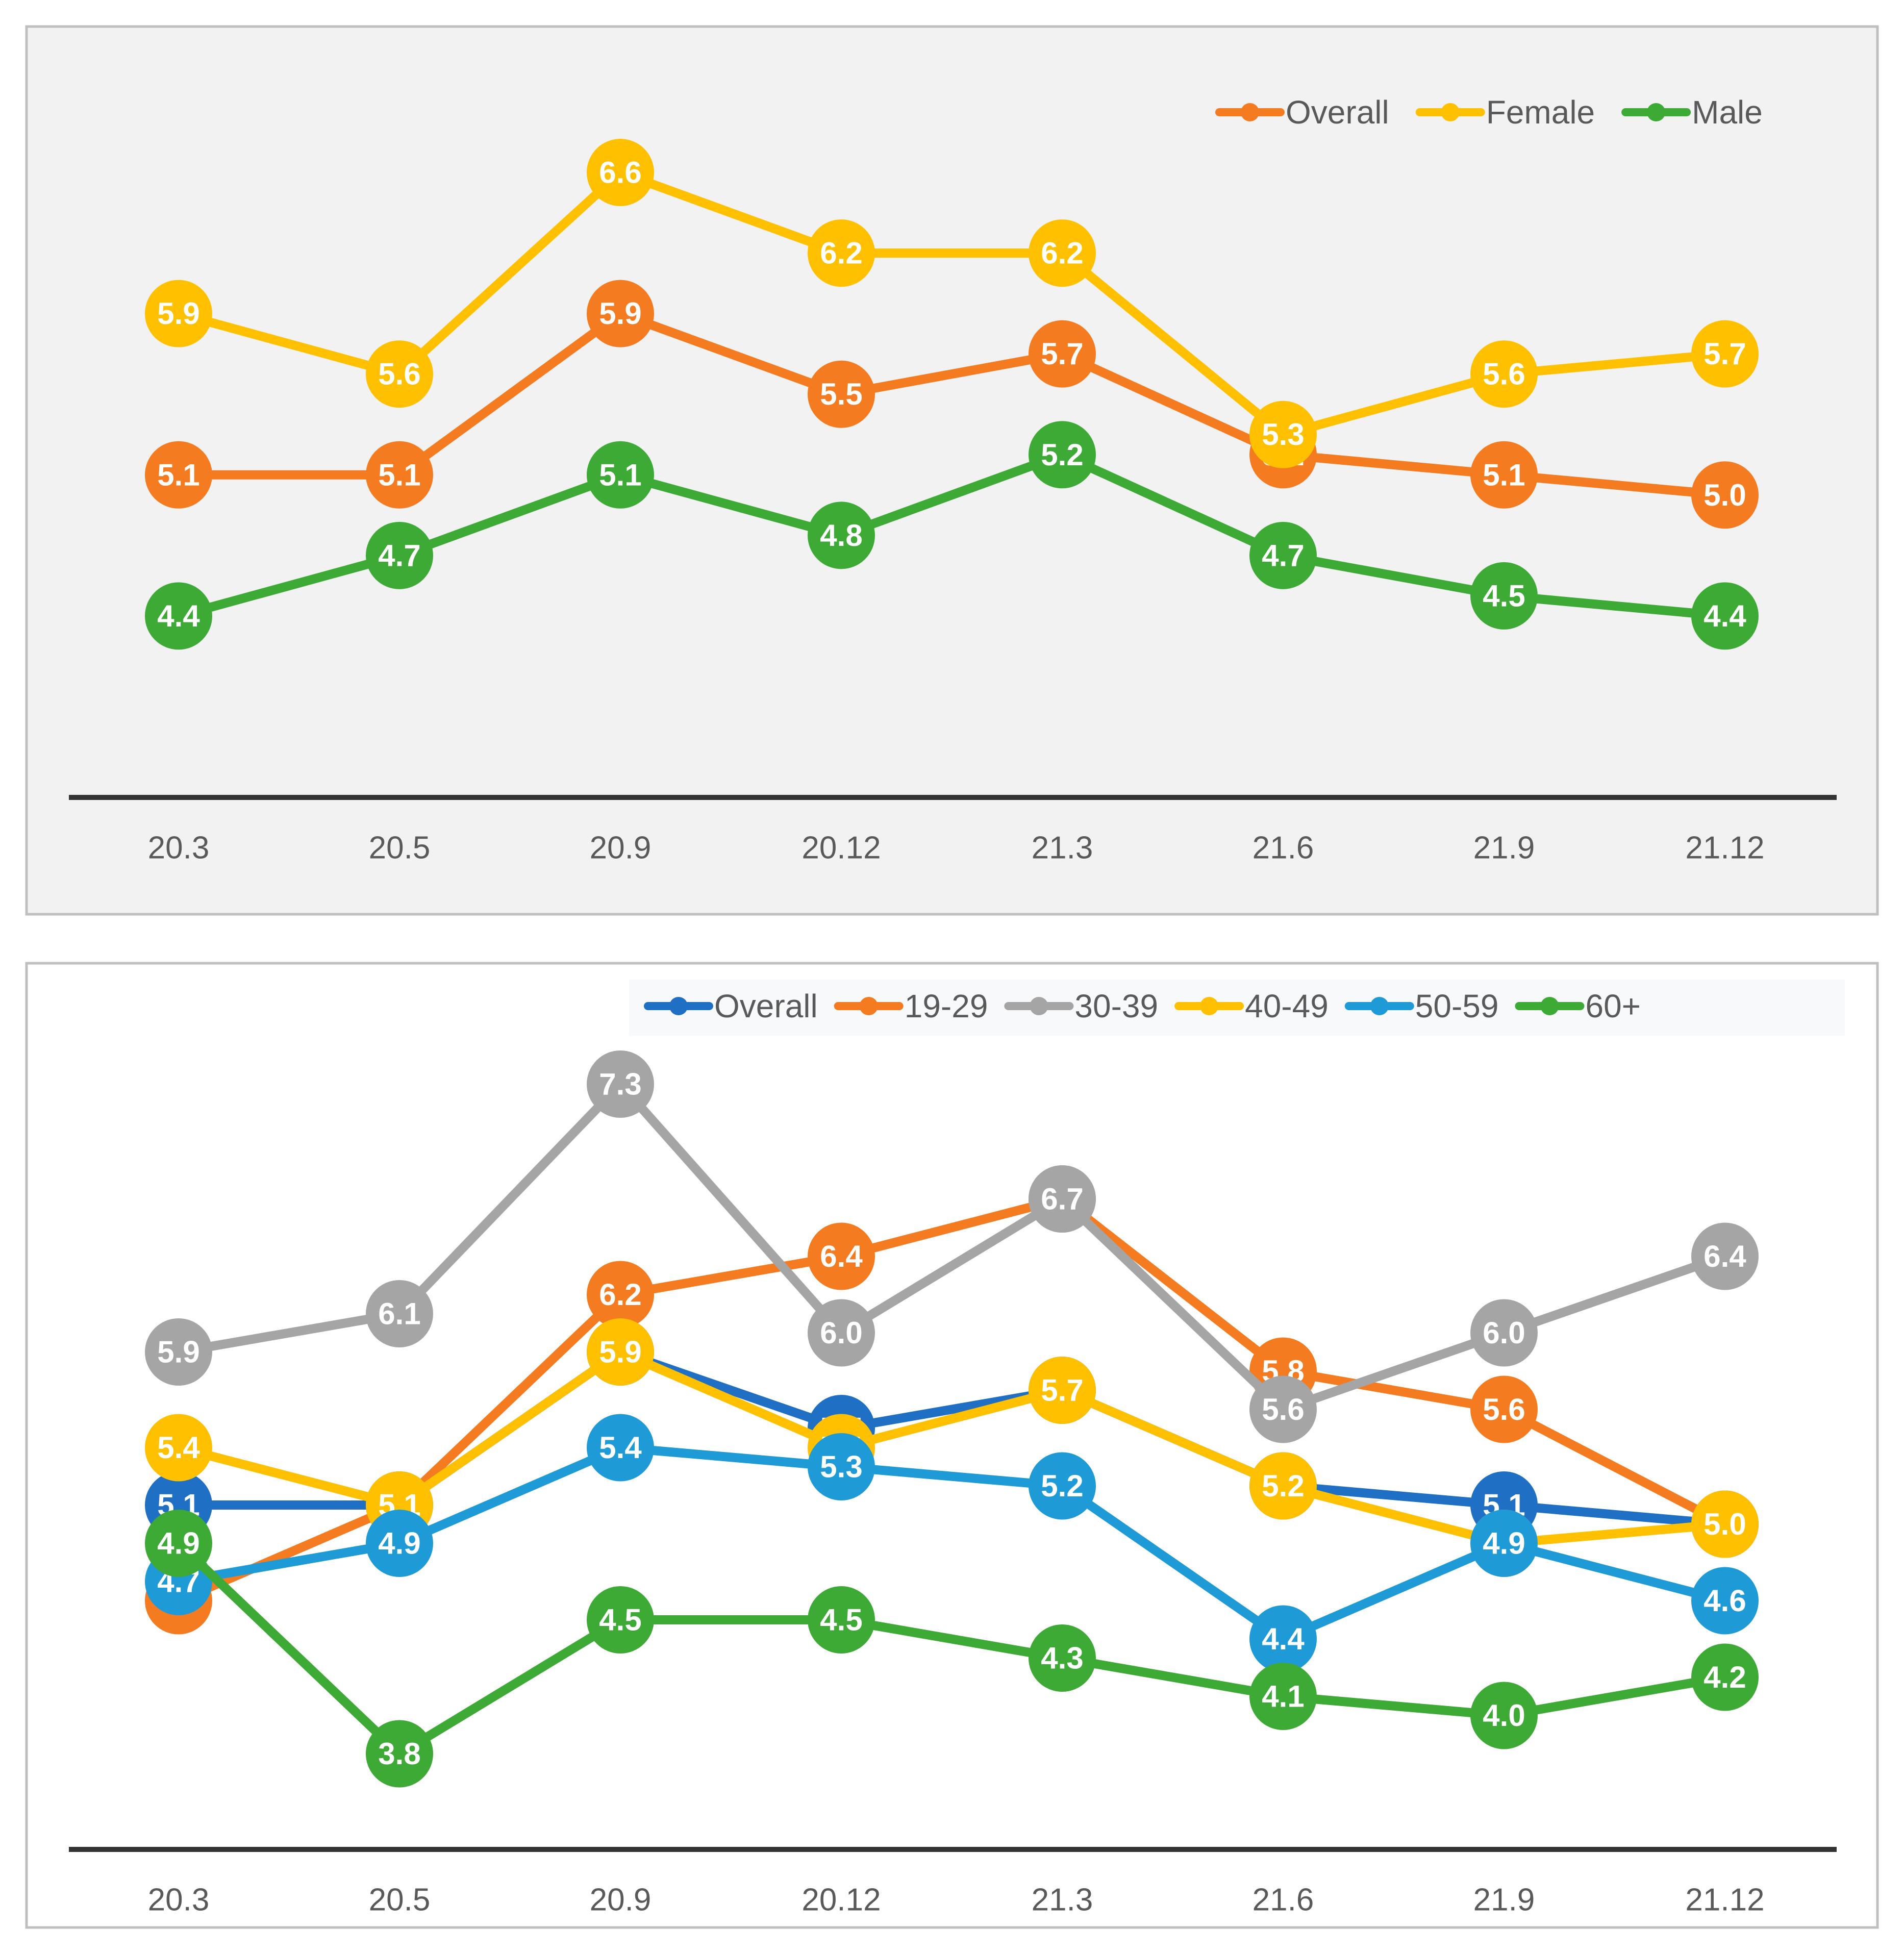  I want to click on gender-legend-label: Overall, so click(1338, 113).